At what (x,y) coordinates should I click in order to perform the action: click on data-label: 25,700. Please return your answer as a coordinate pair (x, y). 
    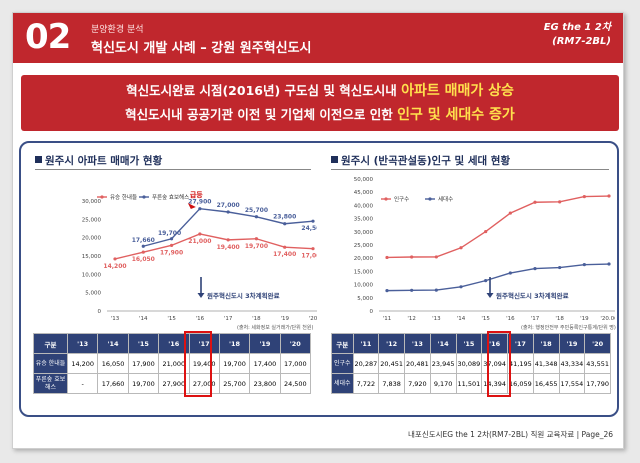
    Looking at the image, I should click on (256, 210).